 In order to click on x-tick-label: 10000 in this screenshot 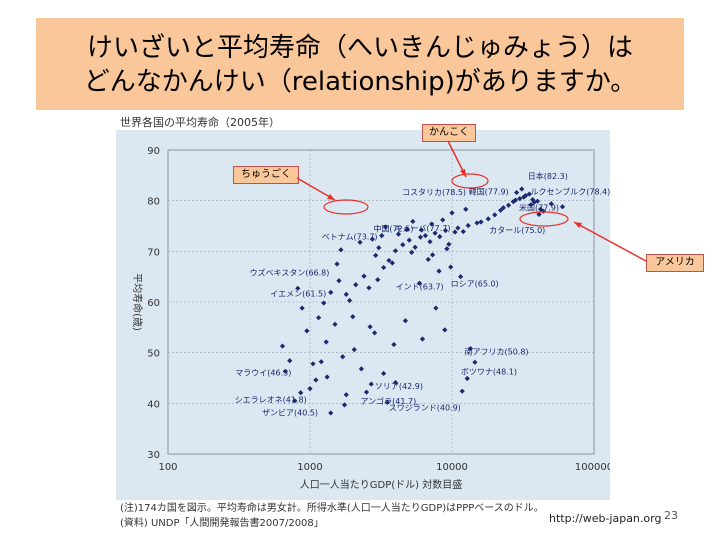, I will do `click(452, 467)`.